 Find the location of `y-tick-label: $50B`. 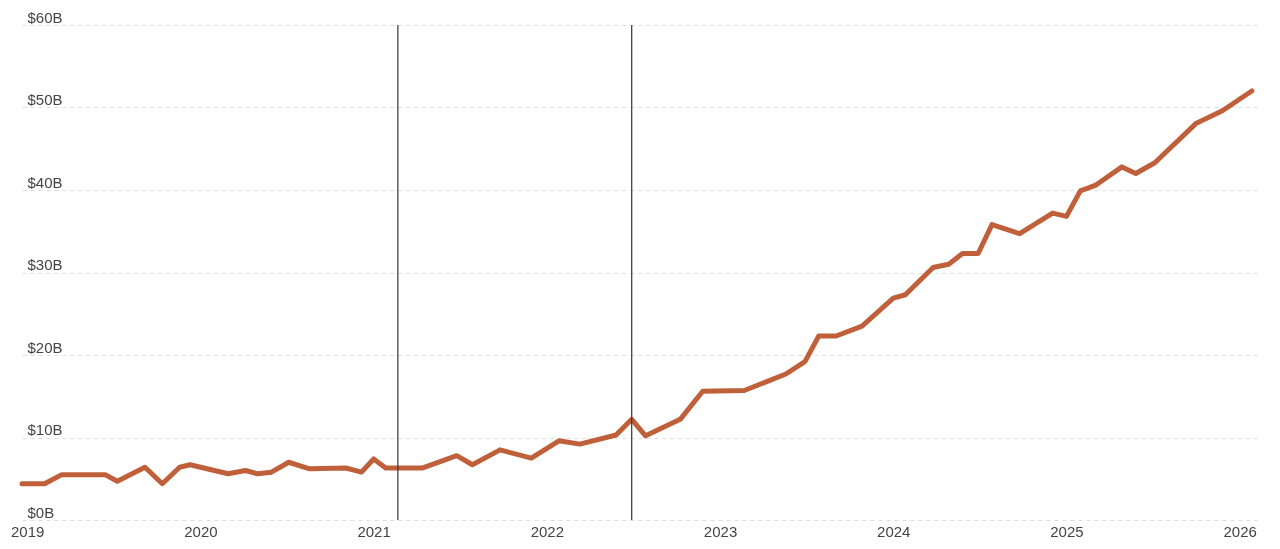

y-tick-label: $50B is located at coordinates (45, 99).